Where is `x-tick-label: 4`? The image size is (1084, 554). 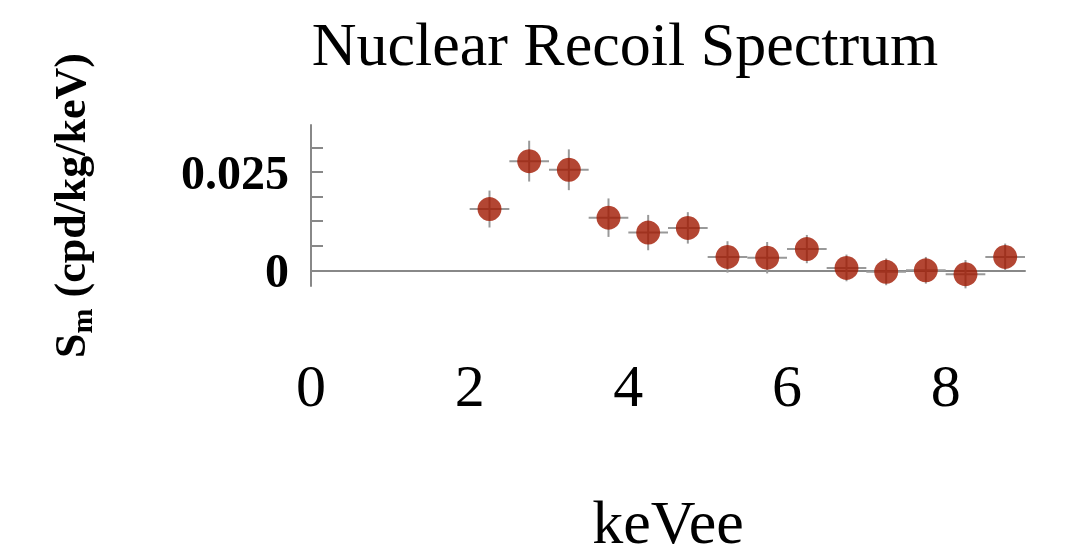
x-tick-label: 4 is located at coordinates (628, 386).